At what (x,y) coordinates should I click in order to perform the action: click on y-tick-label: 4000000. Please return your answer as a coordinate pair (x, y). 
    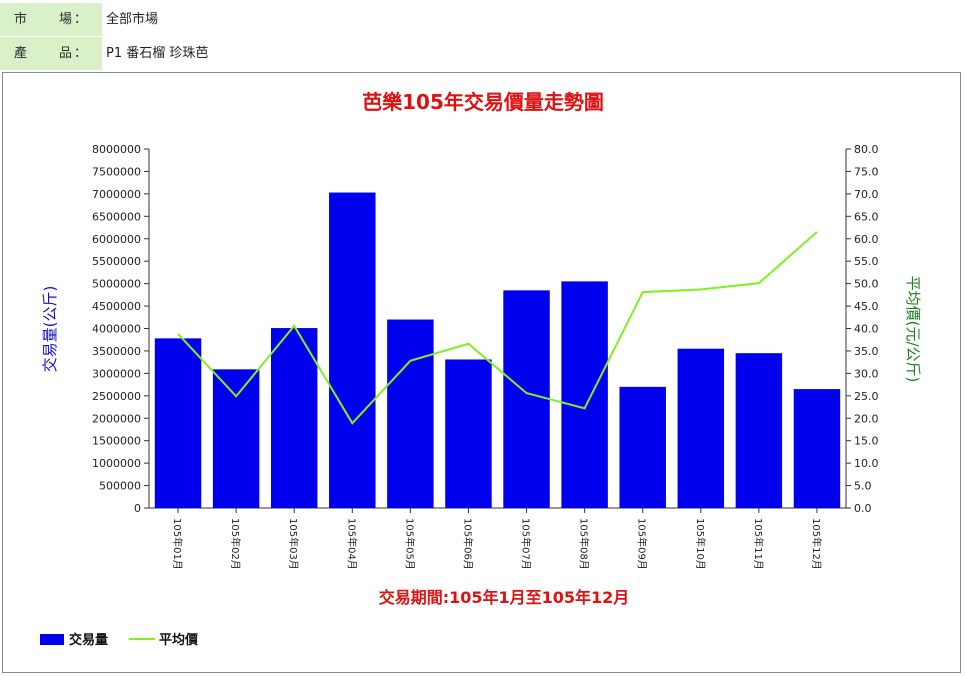
    Looking at the image, I should click on (116, 329).